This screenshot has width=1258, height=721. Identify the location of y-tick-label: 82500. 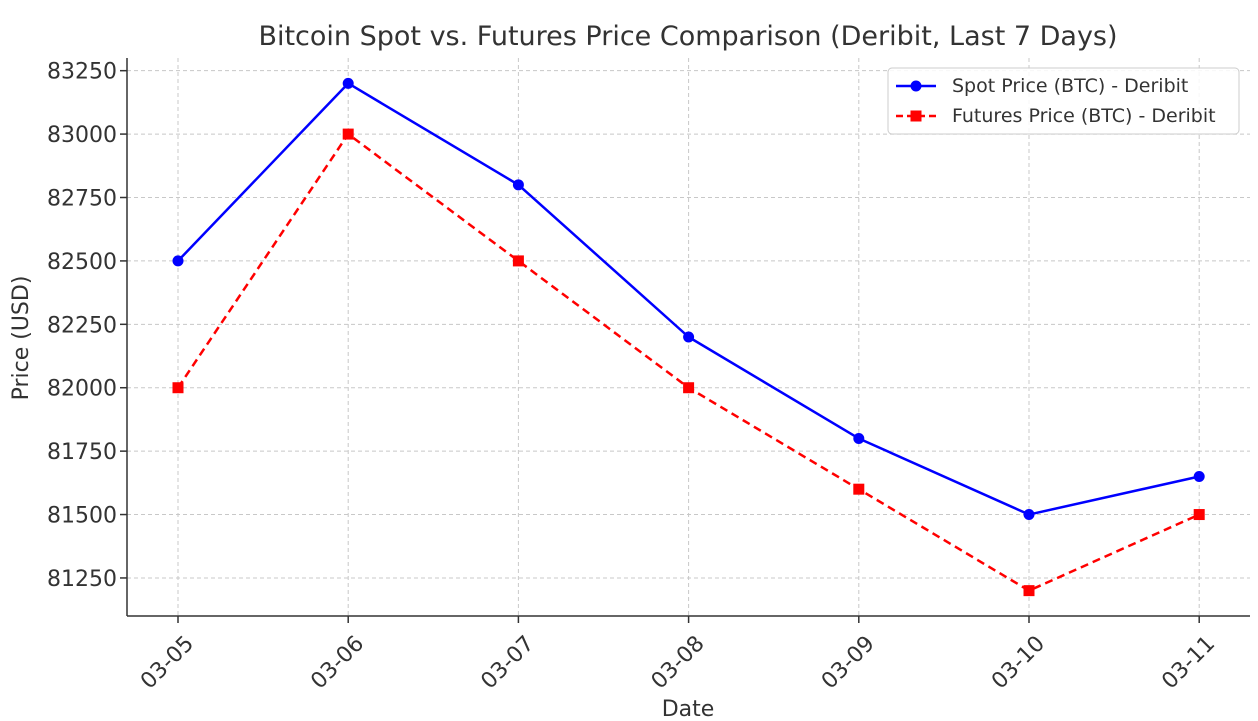
(82, 262).